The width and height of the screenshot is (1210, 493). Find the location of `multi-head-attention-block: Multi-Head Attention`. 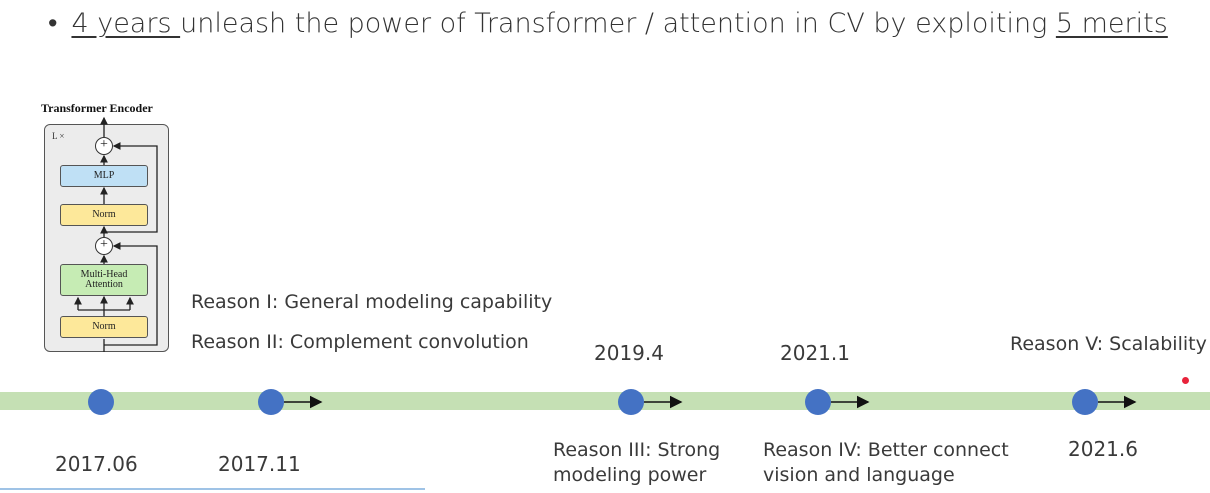

multi-head-attention-block: Multi-Head Attention is located at coordinates (104, 280).